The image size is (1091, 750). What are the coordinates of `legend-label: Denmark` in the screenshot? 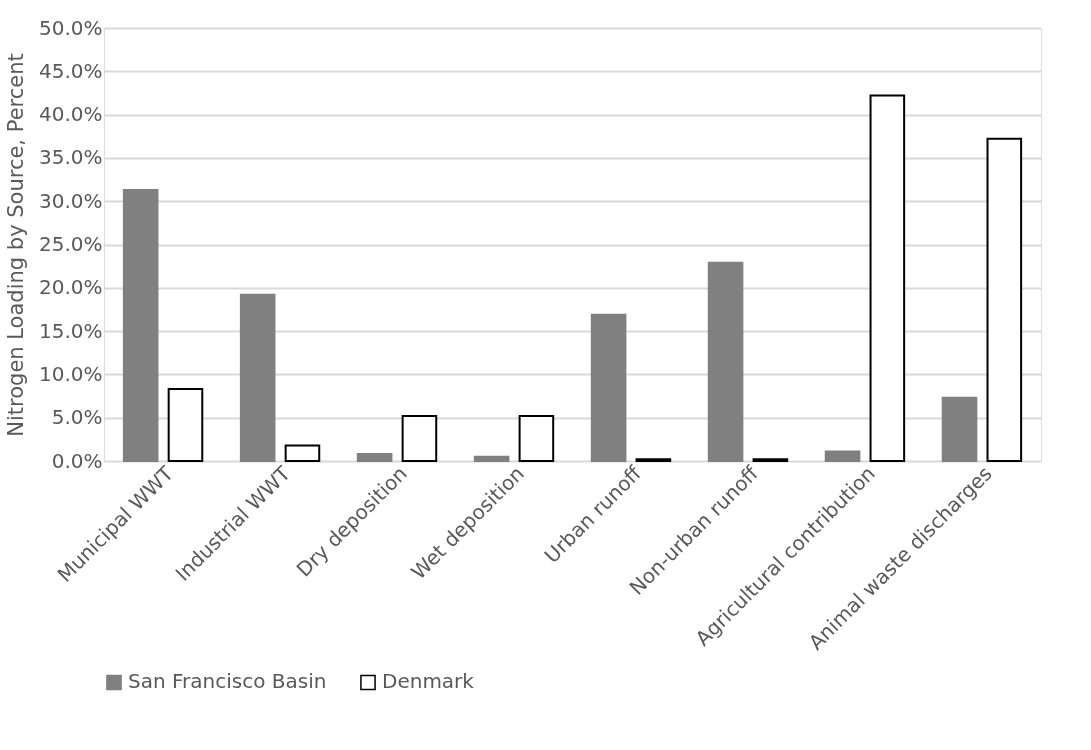 It's located at (428, 681).